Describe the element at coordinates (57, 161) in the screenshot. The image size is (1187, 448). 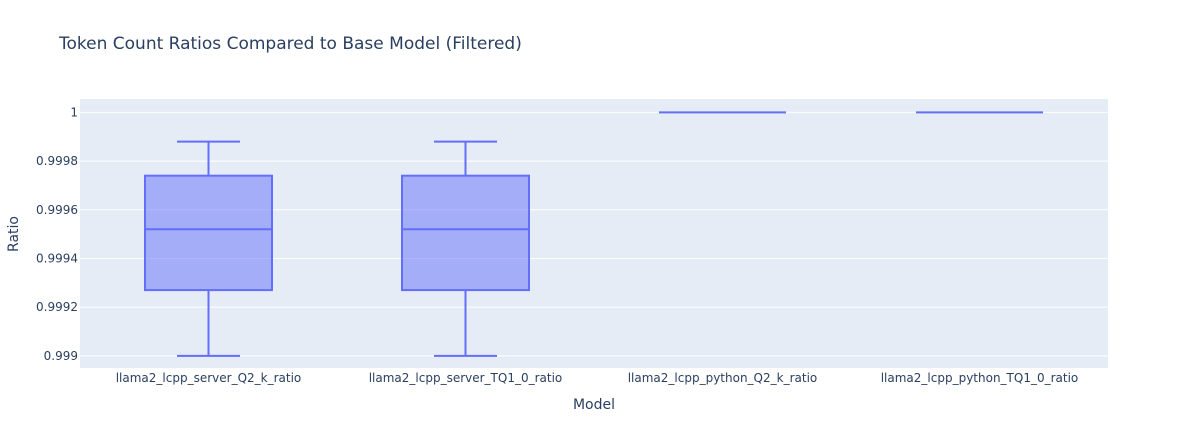
I see `y-tick-label: 0.9998` at that location.